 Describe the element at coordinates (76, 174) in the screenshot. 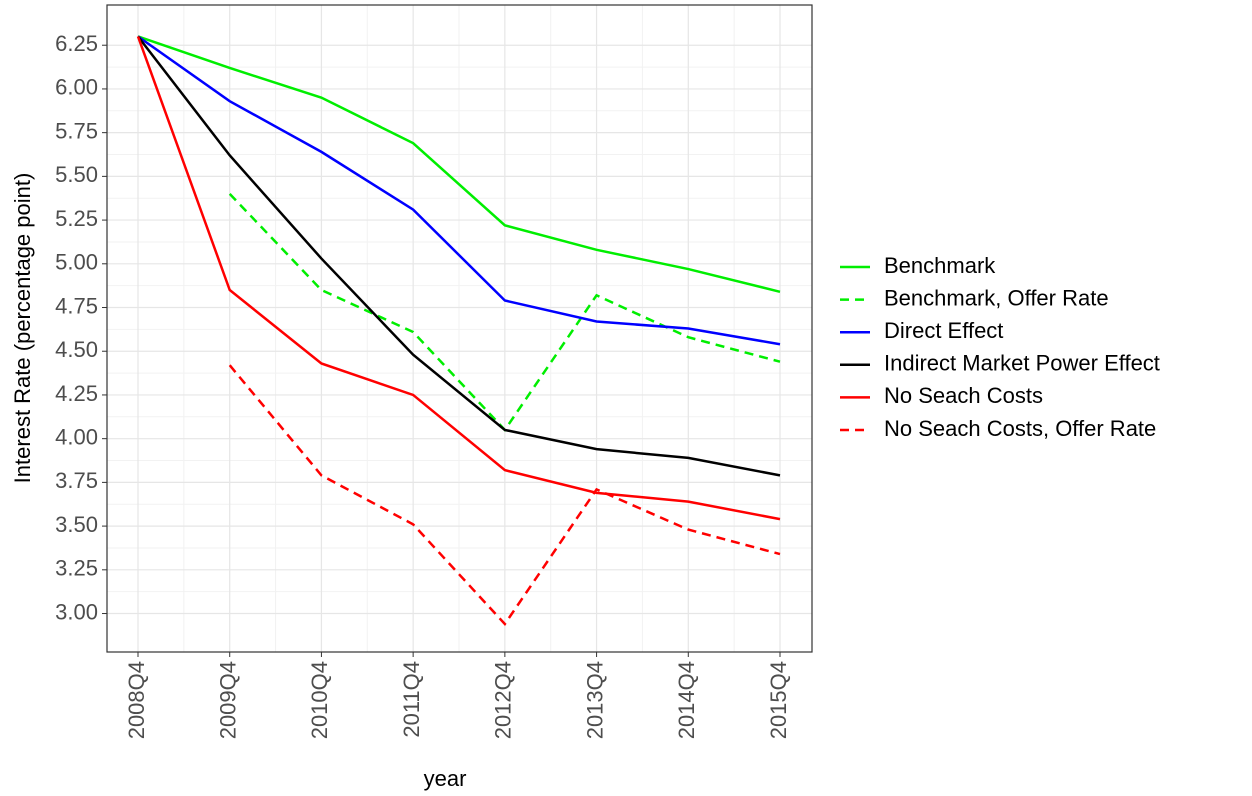

I see `y-tick-label: 5.50` at that location.